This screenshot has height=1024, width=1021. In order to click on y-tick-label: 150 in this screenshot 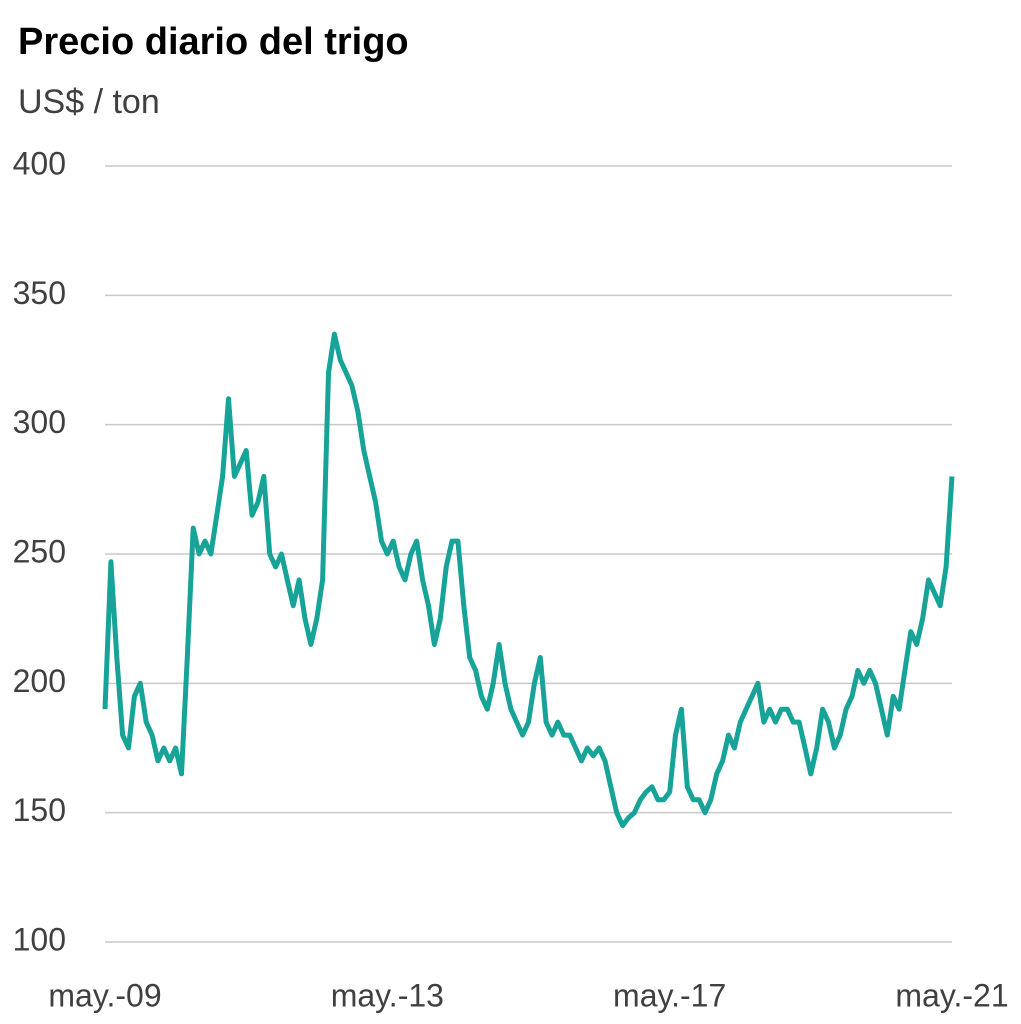, I will do `click(39, 810)`.